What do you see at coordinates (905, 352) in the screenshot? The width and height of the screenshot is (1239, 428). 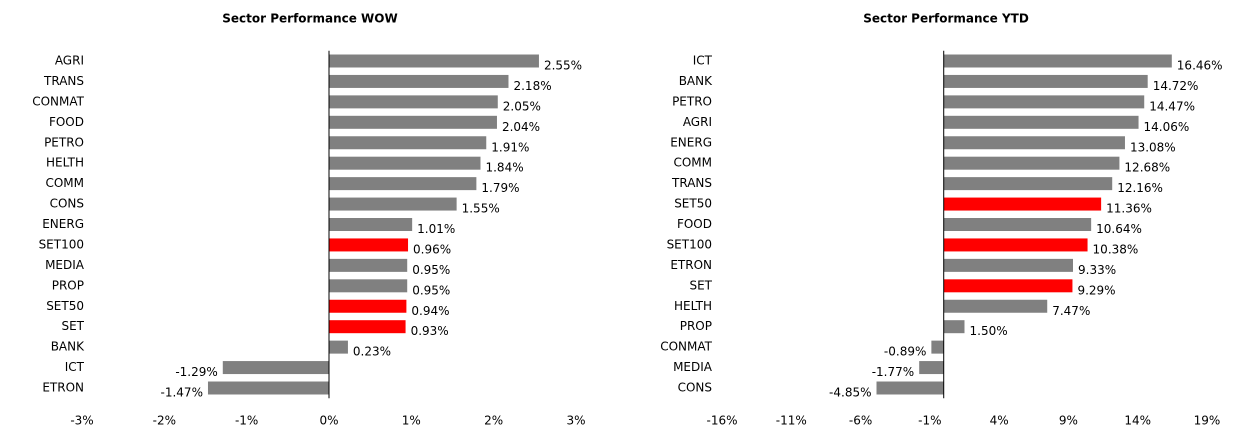 I see `value-label: -0.89%` at bounding box center [905, 352].